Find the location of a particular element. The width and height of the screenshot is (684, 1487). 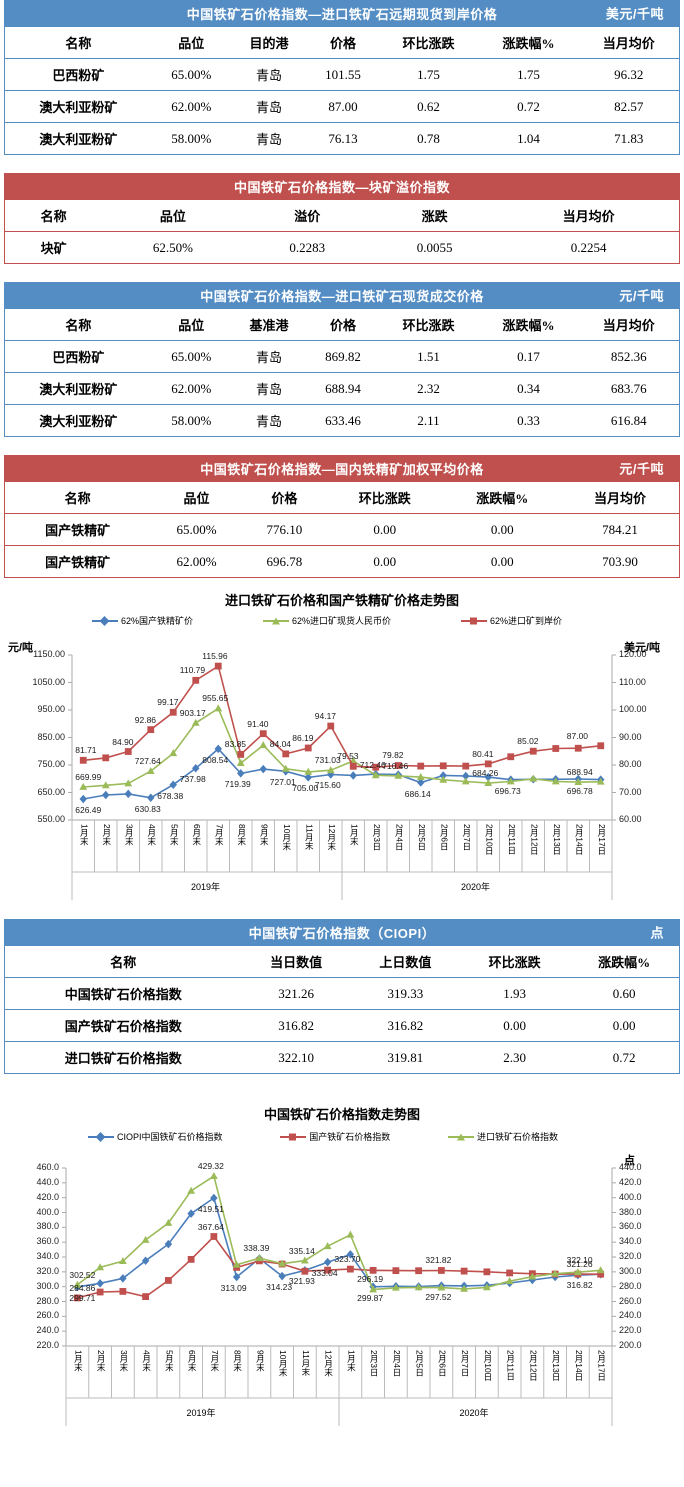

x-axis-tick-label: 2月10日 is located at coordinates (487, 1366).